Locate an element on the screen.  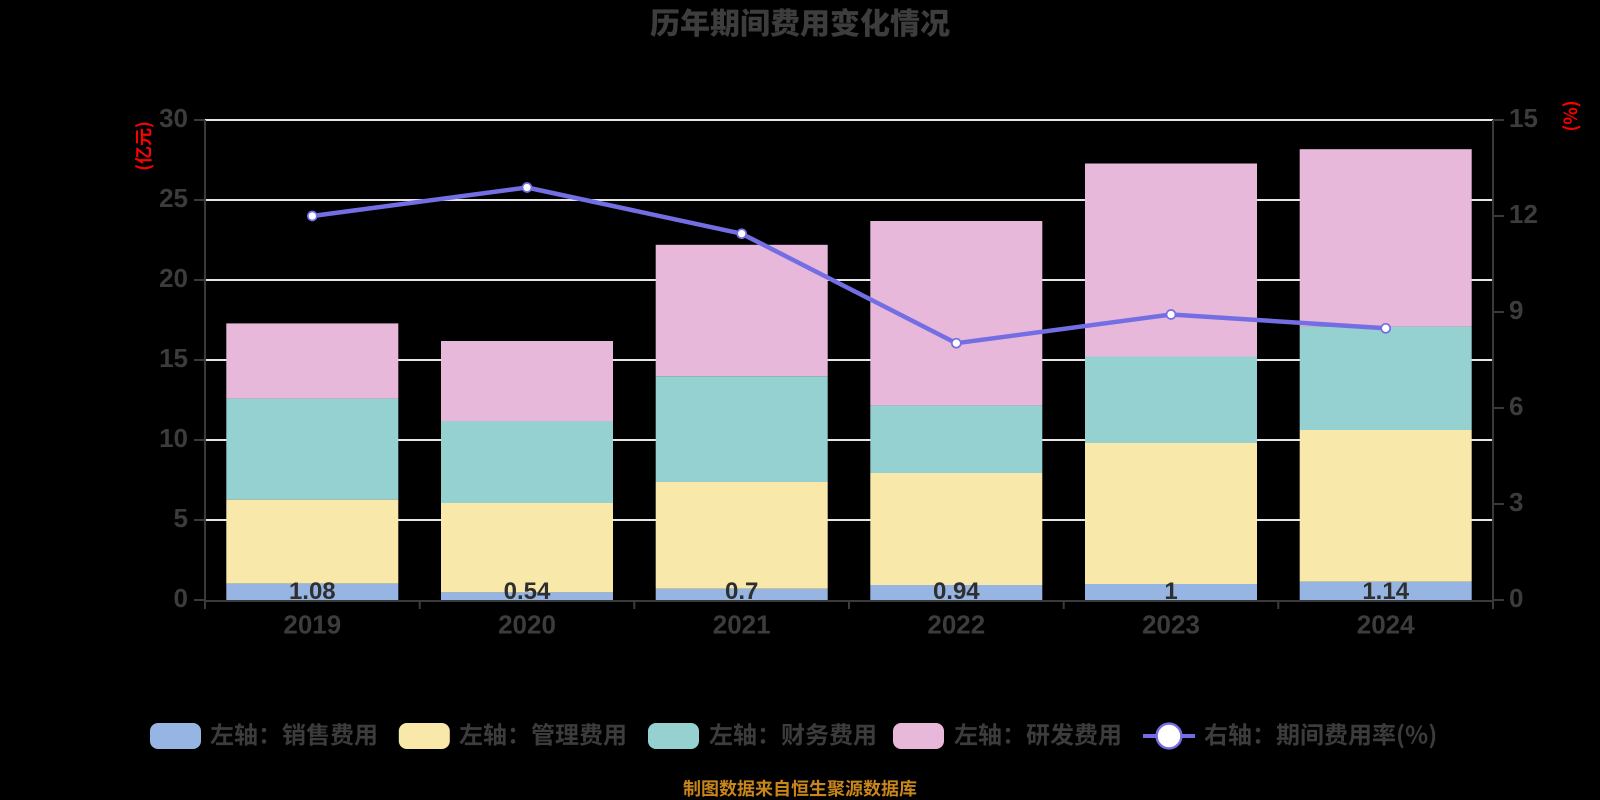
svg-text: 1.08 is located at coordinates (312, 591).